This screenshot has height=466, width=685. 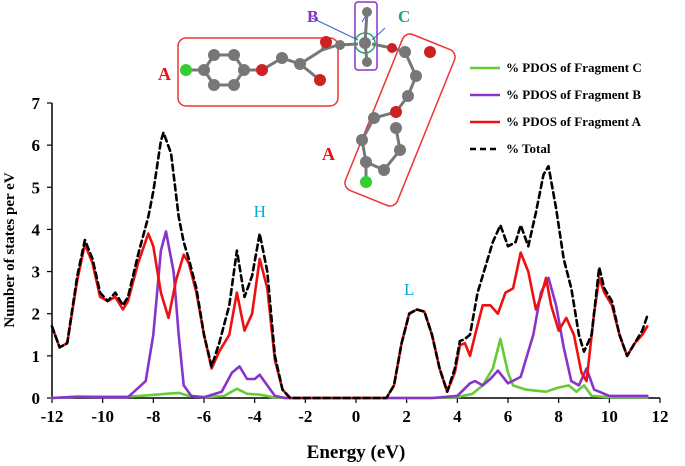 What do you see at coordinates (334, 250) in the screenshot?
I see `annotations: HL` at bounding box center [334, 250].